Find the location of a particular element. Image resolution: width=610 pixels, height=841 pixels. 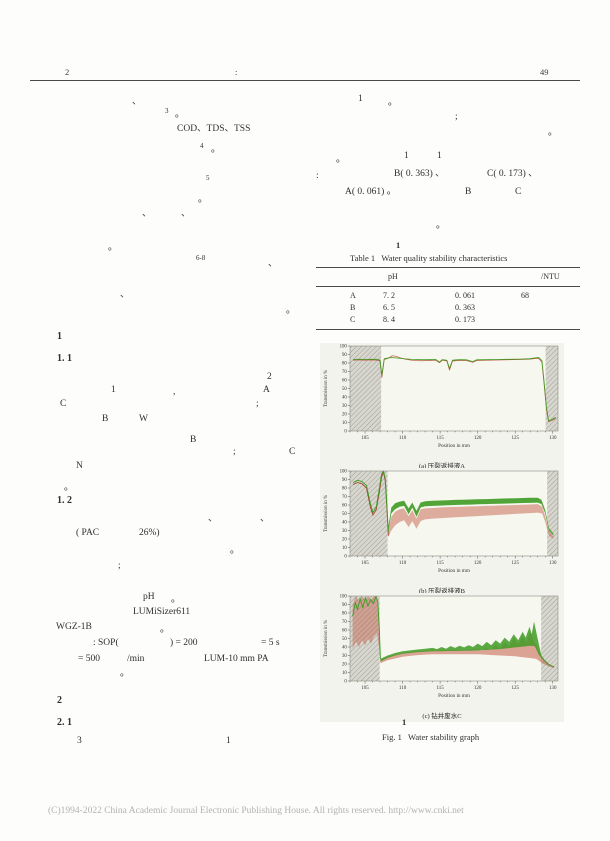

text-fragment: A is located at coordinates (266, 390).